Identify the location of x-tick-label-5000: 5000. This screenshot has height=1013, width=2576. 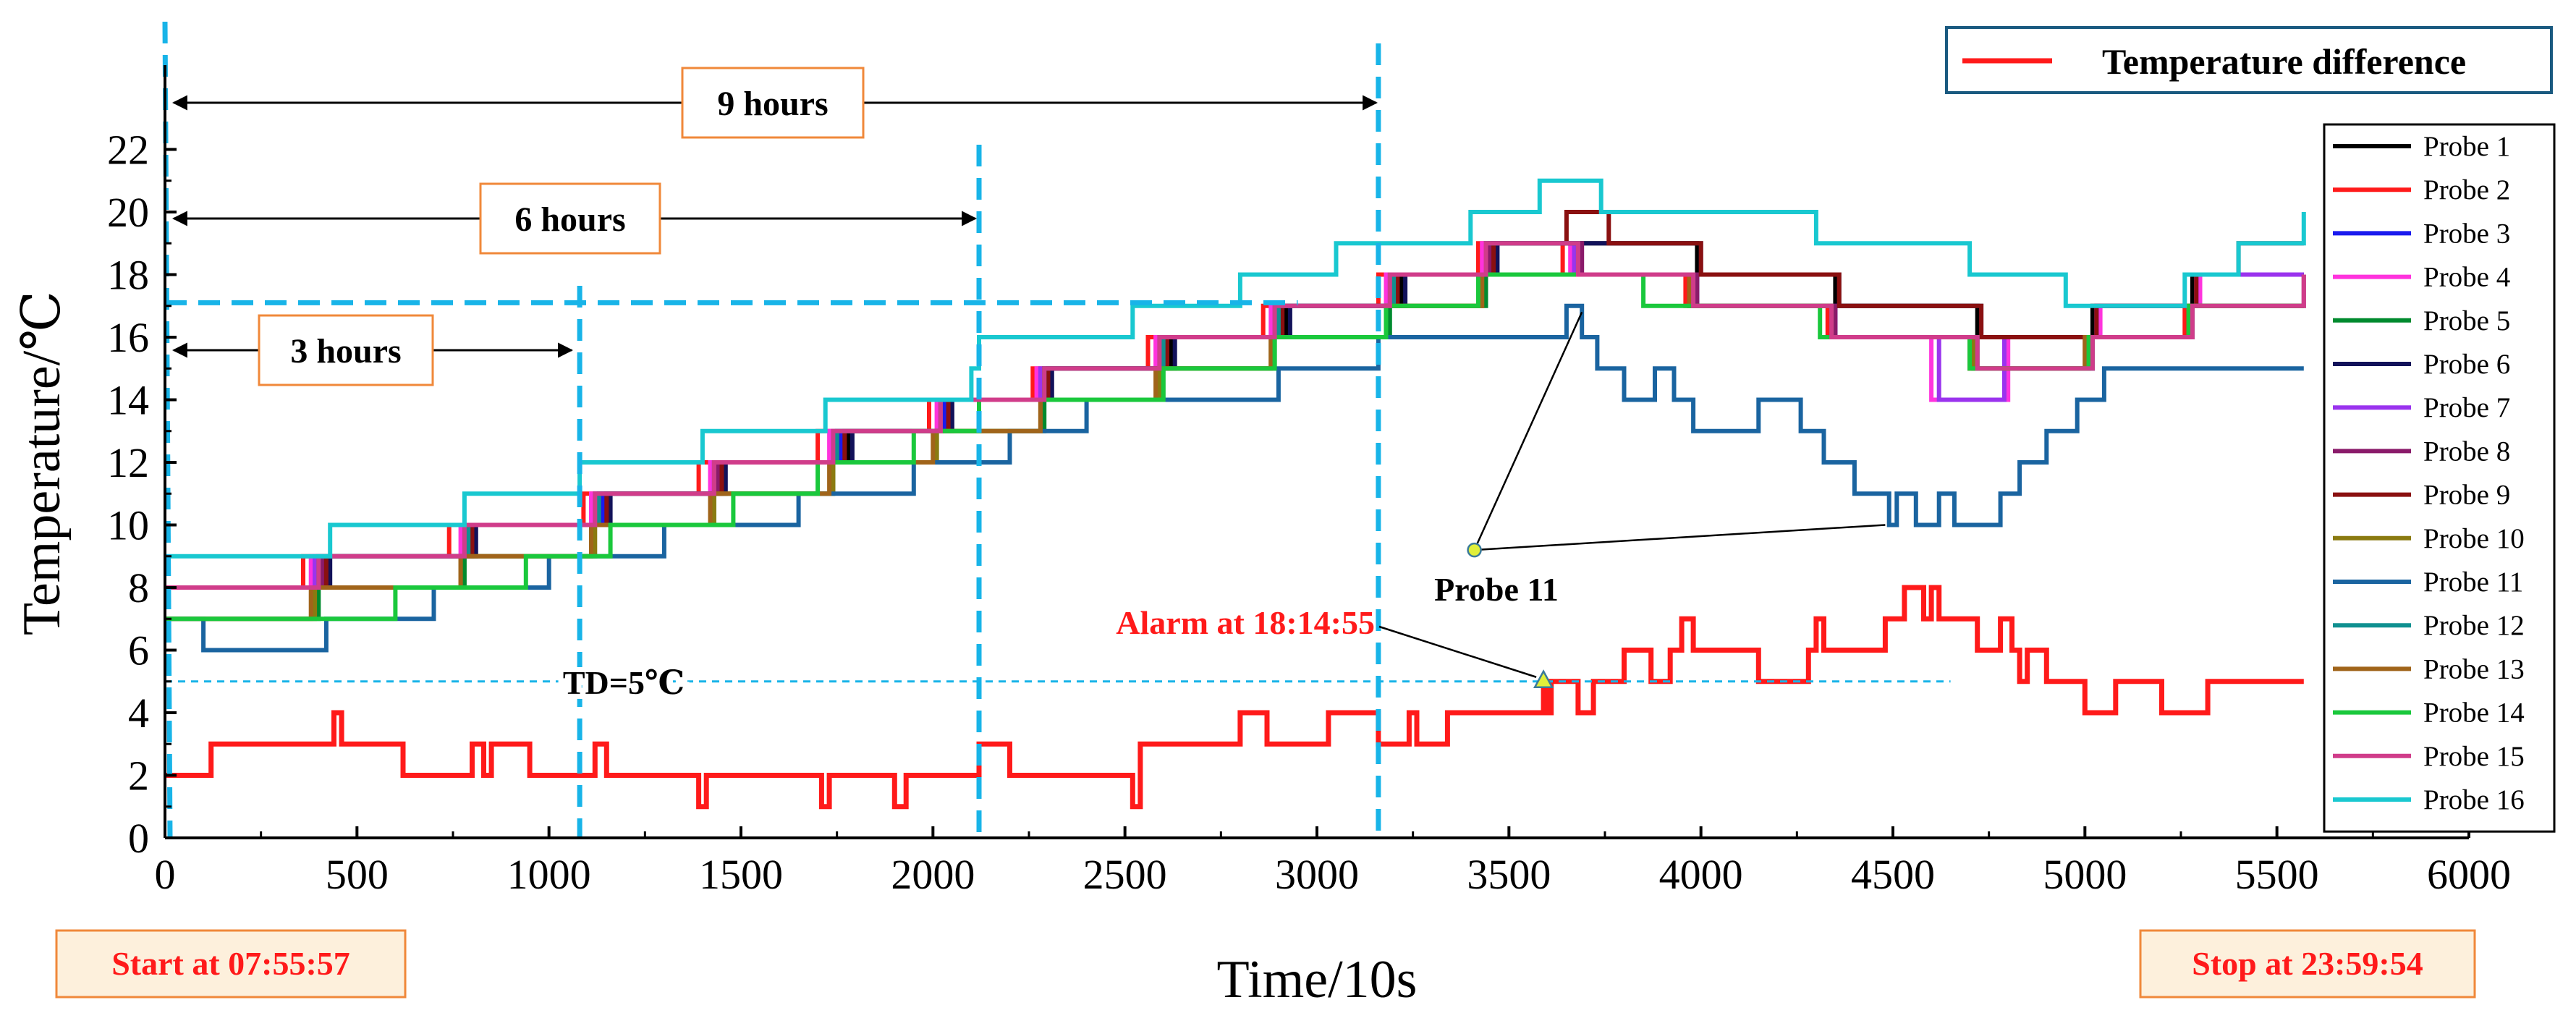
(2085, 875).